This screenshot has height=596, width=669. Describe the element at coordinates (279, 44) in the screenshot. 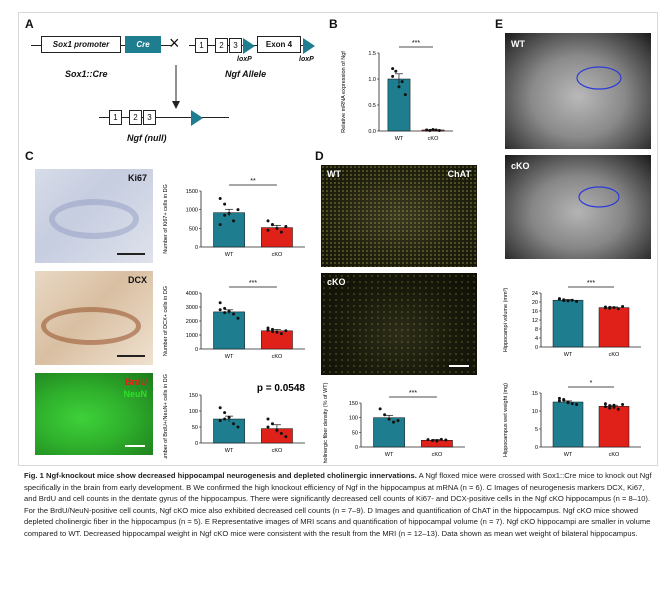

I see `exon4-box: Exon 4` at that location.